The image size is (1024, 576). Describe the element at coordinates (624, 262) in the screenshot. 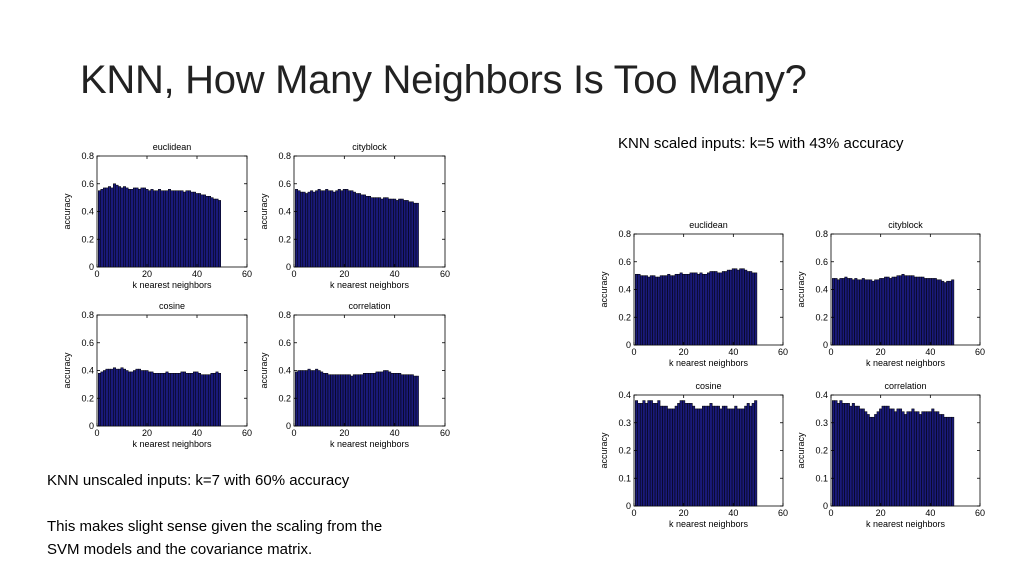

I see `y-tick-label: 0.6` at that location.